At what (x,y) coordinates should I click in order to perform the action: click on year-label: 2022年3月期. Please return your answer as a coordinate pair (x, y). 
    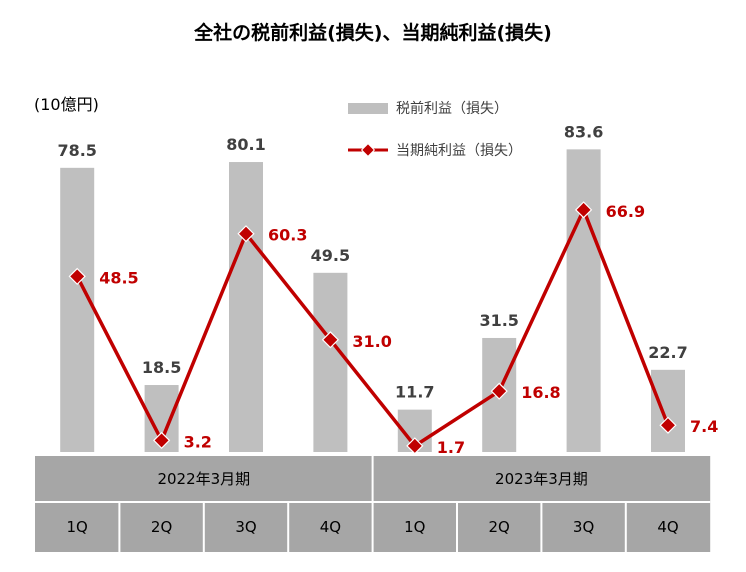
    Looking at the image, I should click on (203, 479).